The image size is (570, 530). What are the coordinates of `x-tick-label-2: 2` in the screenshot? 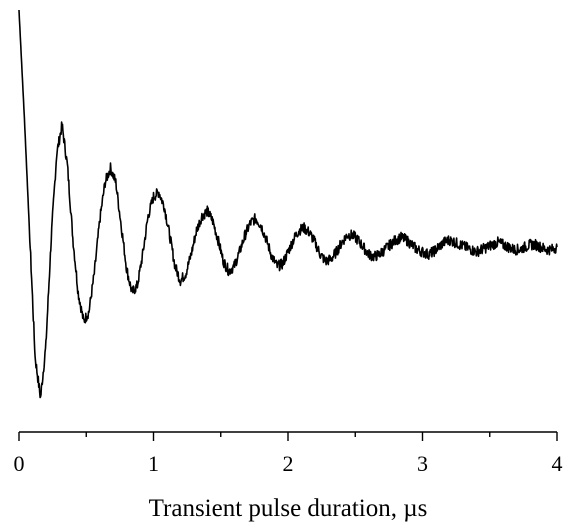 It's located at (288, 463).